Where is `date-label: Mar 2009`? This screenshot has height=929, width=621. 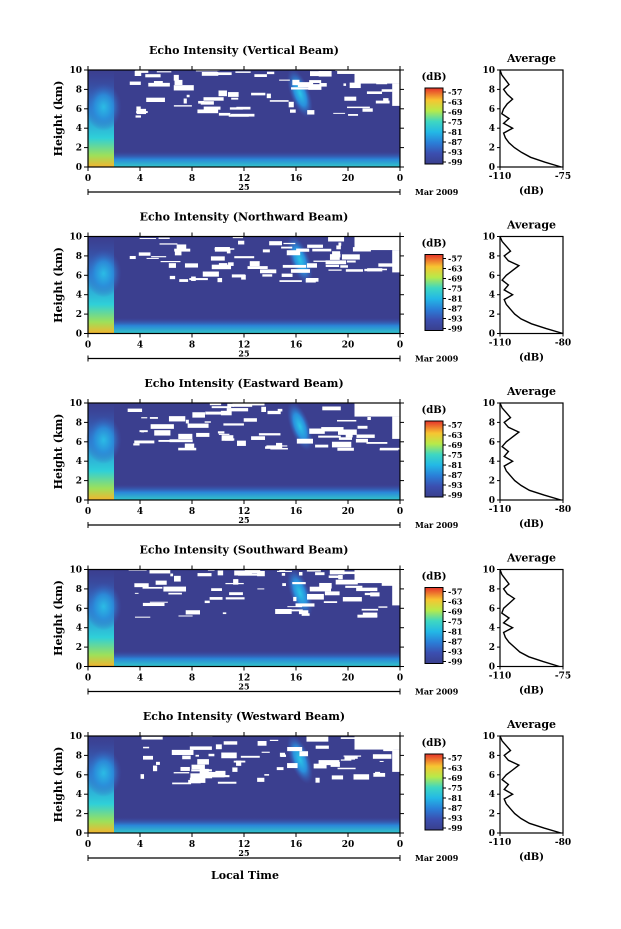 date-label: Mar 2009 is located at coordinates (437, 858).